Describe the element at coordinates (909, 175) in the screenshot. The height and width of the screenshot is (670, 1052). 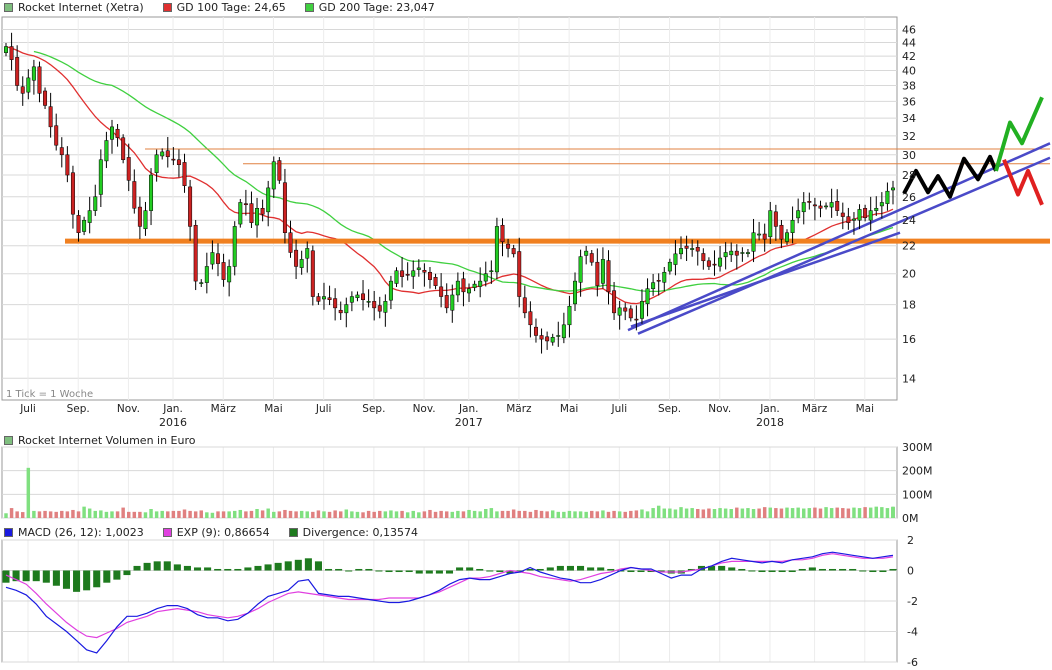
I see `price-tick-label: 28` at that location.